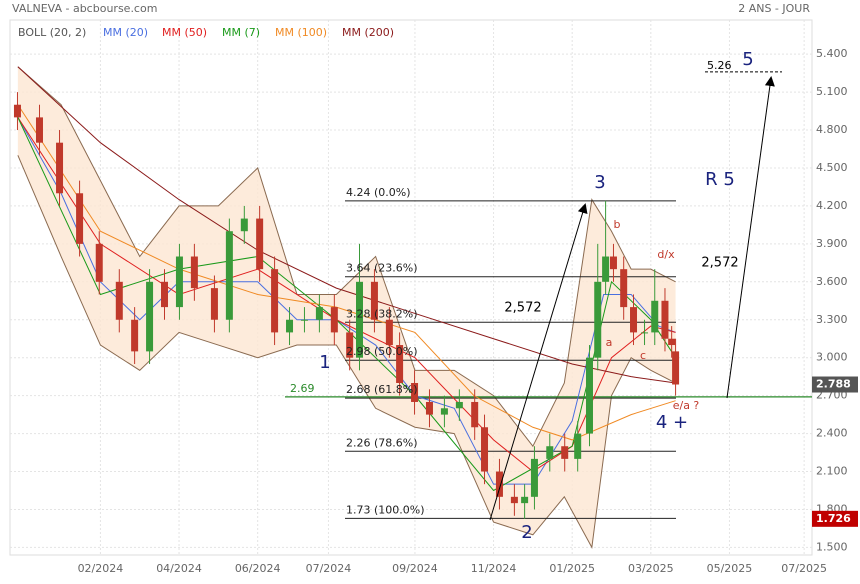 The height and width of the screenshot is (584, 860). I want to click on y-tick-label: 3.900, so click(832, 243).